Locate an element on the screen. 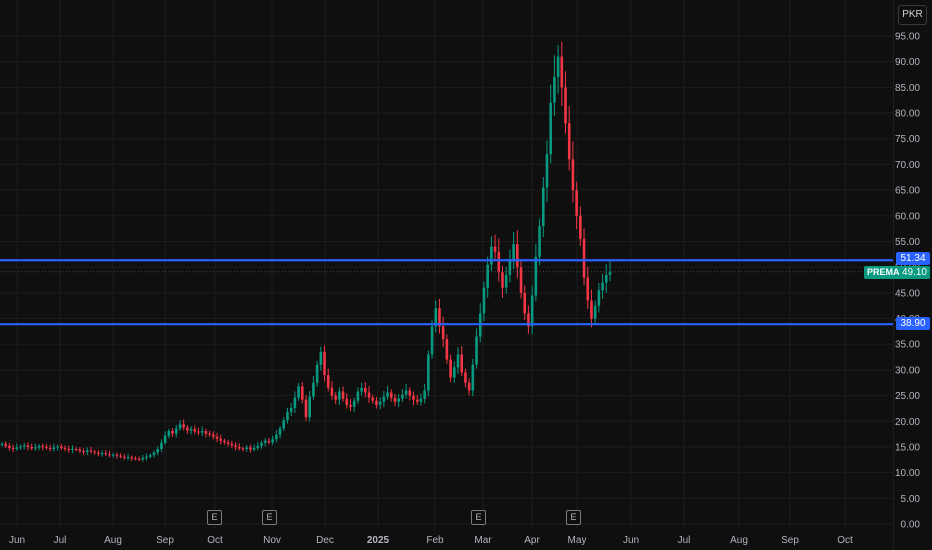 This screenshot has width=932, height=550. earnings-marker-3: E is located at coordinates (478, 517).